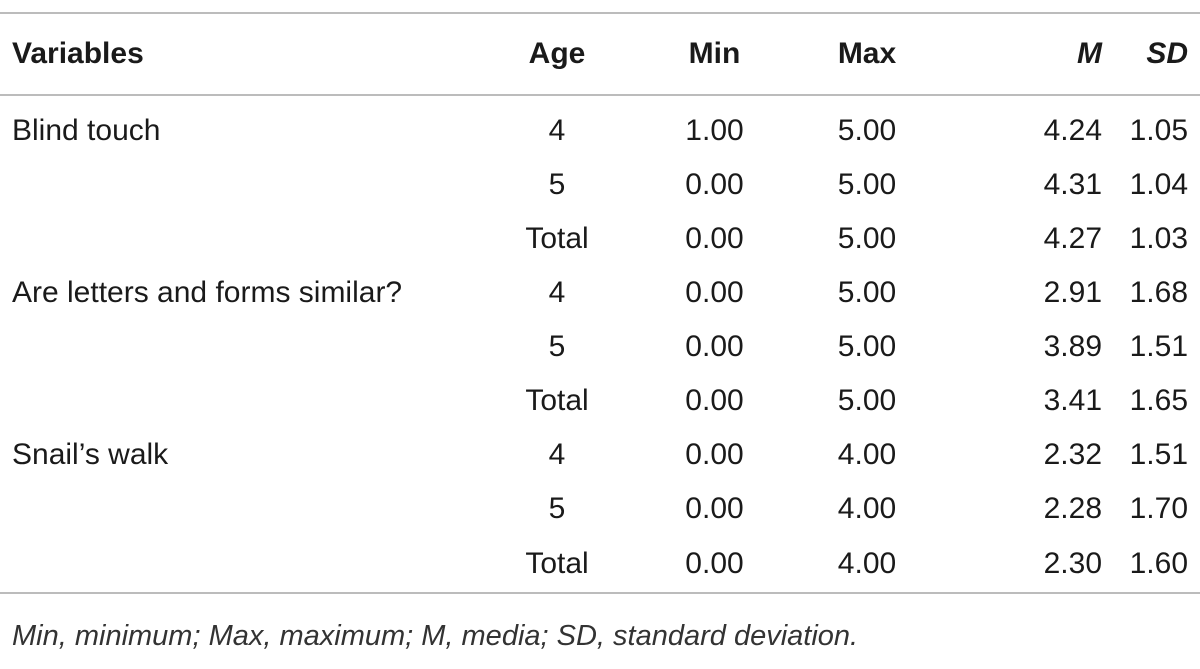 The height and width of the screenshot is (669, 1200). Describe the element at coordinates (1072, 454) in the screenshot. I see `cell-mean: 2.32` at that location.